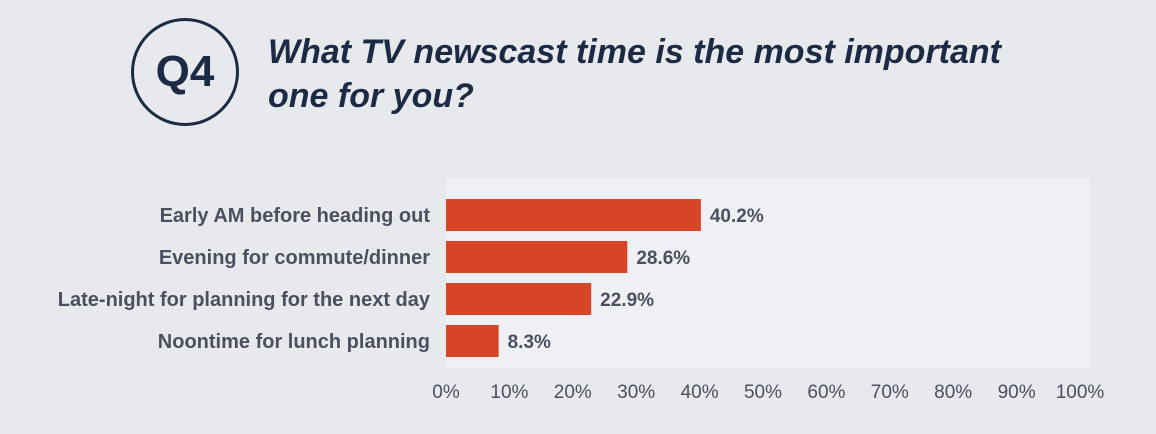 This screenshot has height=434, width=1156. Describe the element at coordinates (573, 392) in the screenshot. I see `x-tick-label: 20%` at that location.